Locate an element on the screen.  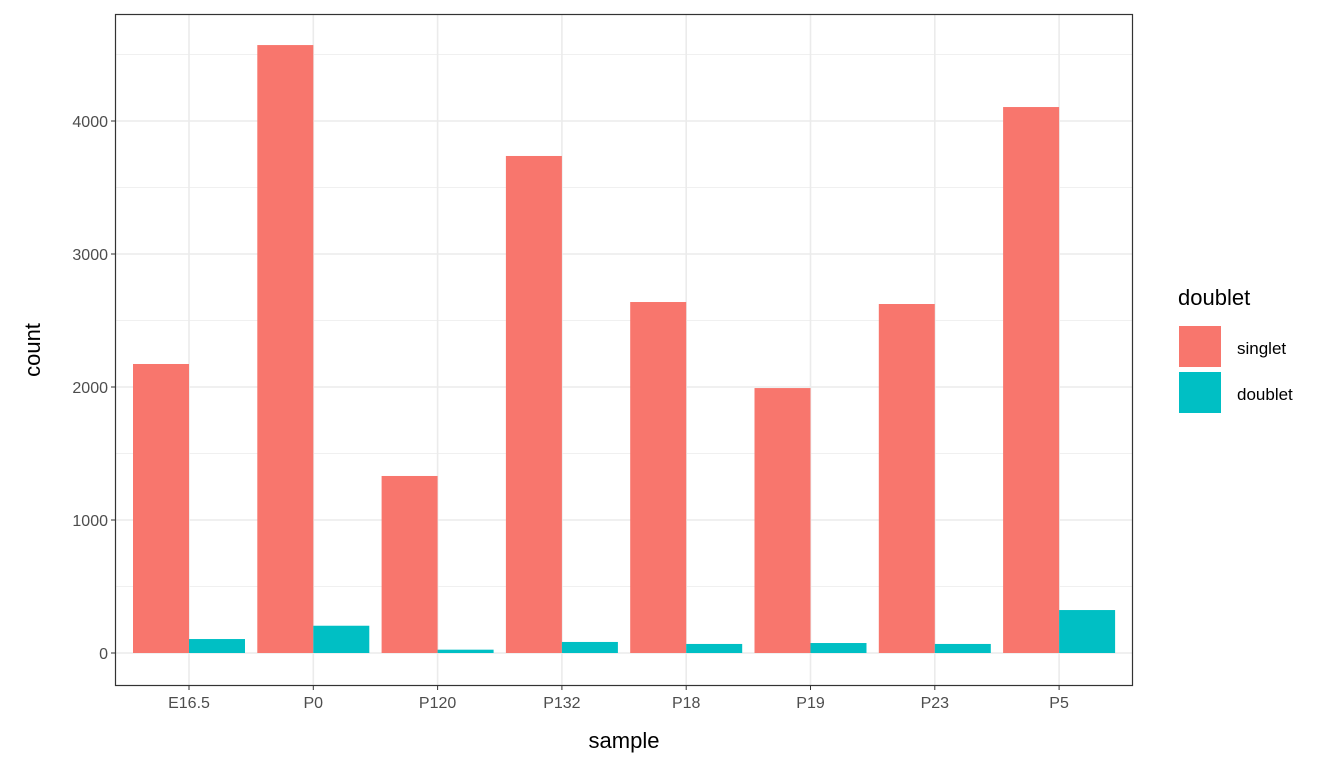
y-tick-label: 2000 is located at coordinates (90, 388).